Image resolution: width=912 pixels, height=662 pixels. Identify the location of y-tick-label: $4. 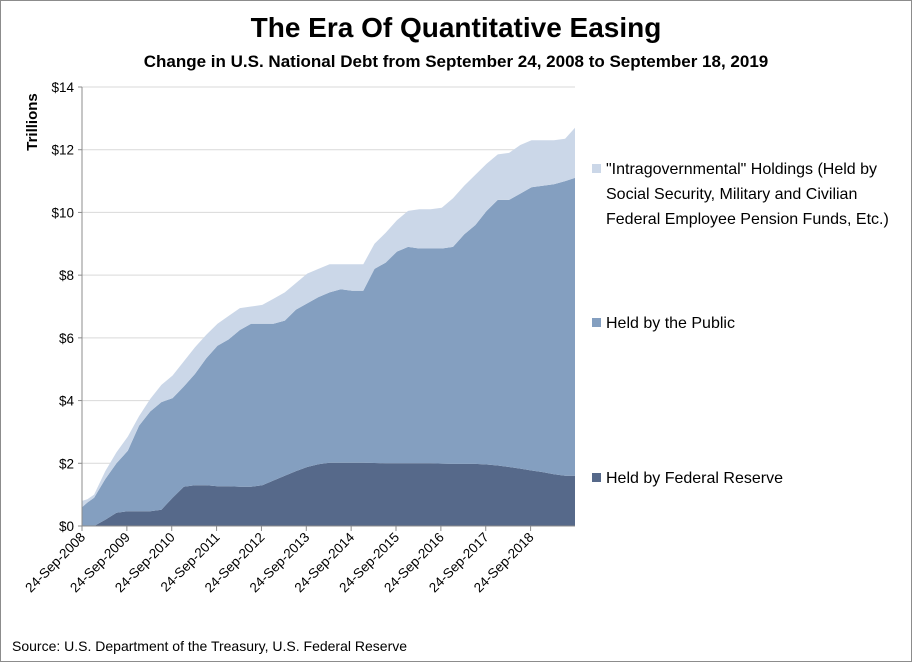
(67, 401).